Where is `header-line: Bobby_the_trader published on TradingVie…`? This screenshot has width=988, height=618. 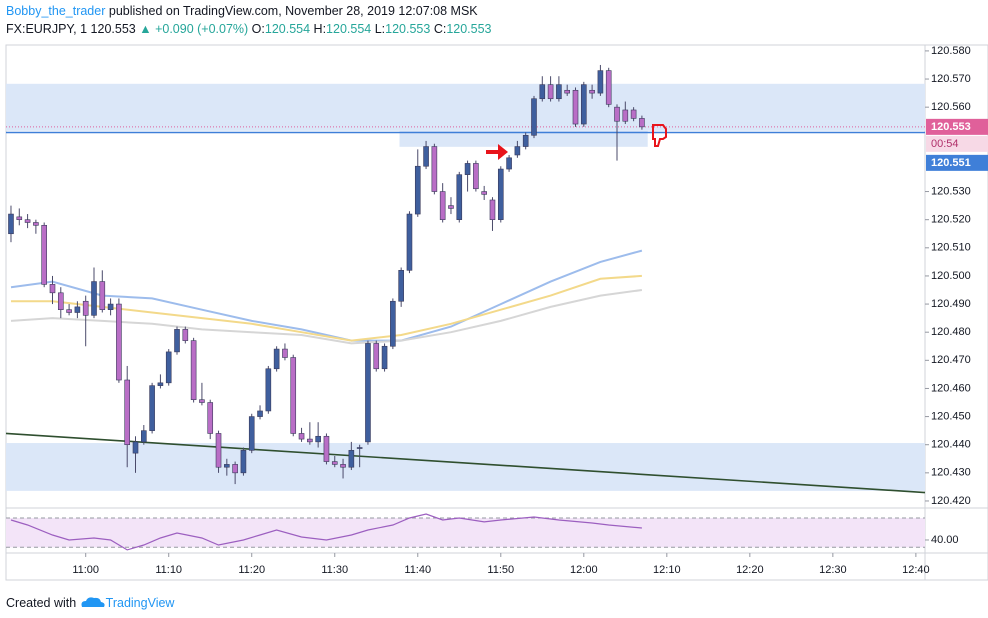 header-line: Bobby_the_trader published on TradingVie… is located at coordinates (242, 11).